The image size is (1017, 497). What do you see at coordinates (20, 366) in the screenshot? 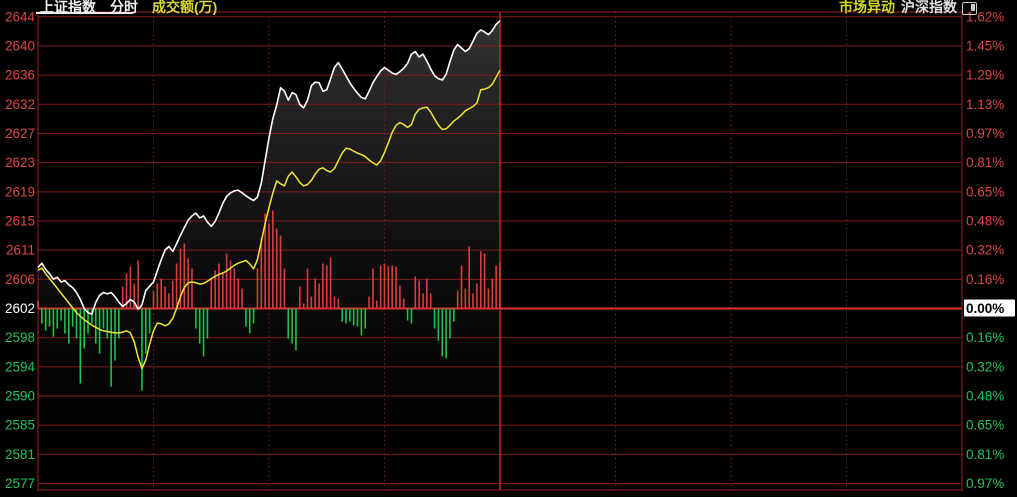
I see `axis-label: 2594` at bounding box center [20, 366].